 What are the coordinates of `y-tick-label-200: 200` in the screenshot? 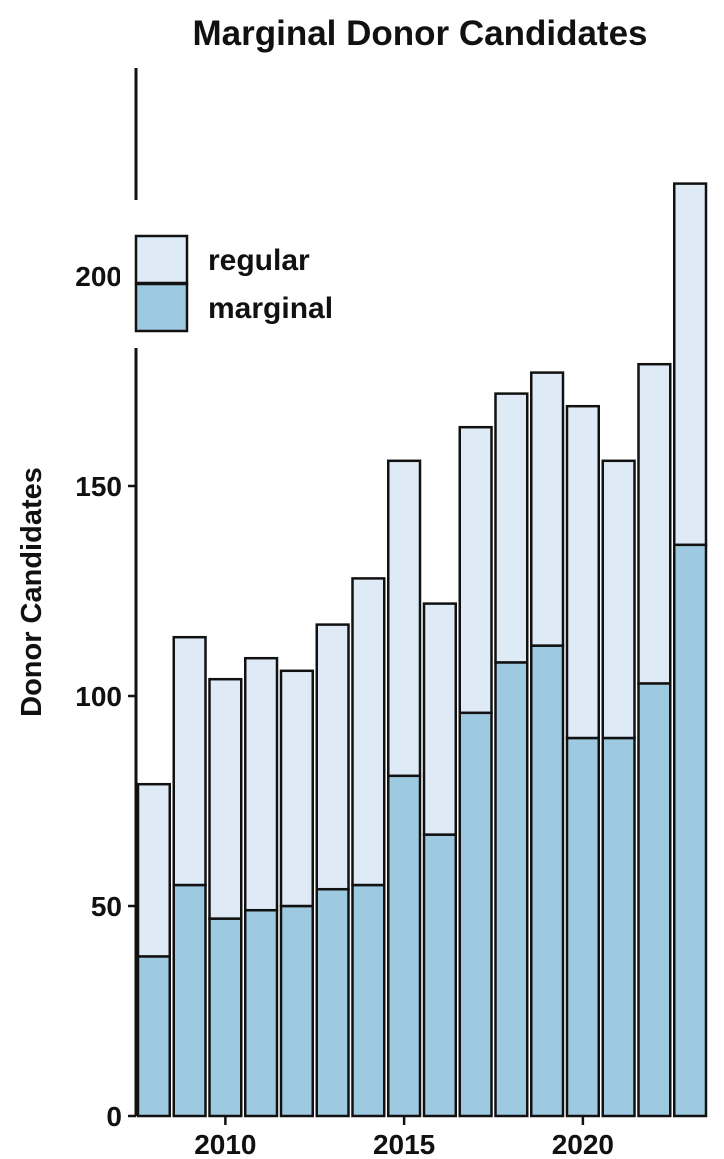 It's located at (98, 276).